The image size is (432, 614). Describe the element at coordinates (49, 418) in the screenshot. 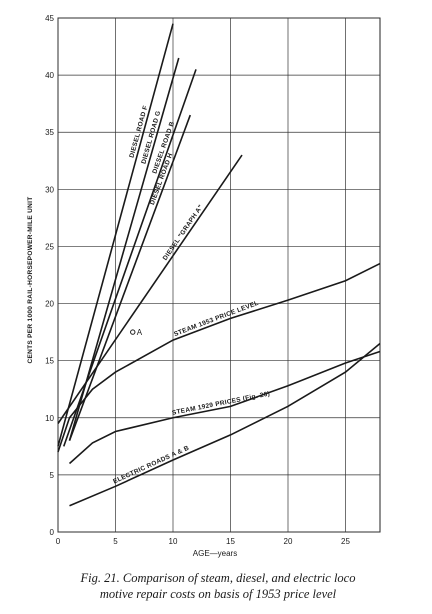

I see `y-tick-label: 10` at that location.